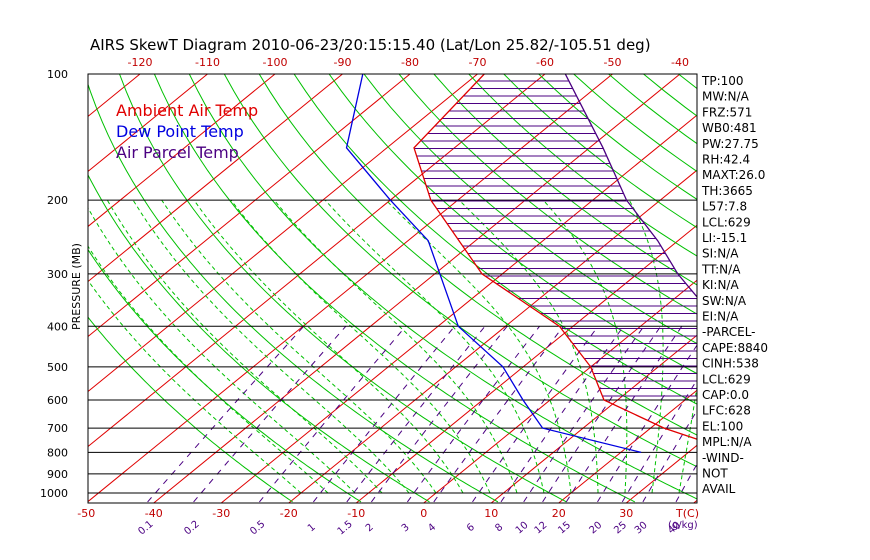  What do you see at coordinates (564, 528) in the screenshot?
I see `mixing-ratio-label: 15` at bounding box center [564, 528].